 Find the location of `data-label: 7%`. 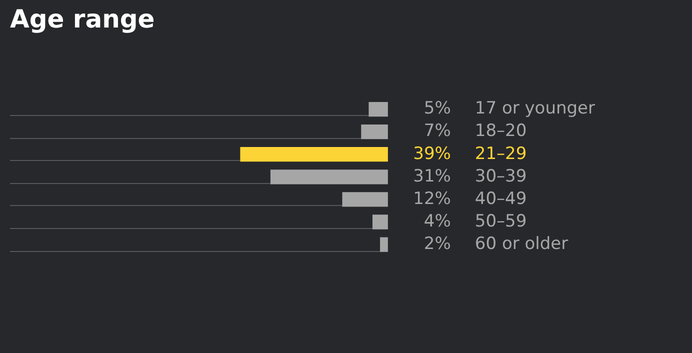

data-label: 7% is located at coordinates (437, 131).